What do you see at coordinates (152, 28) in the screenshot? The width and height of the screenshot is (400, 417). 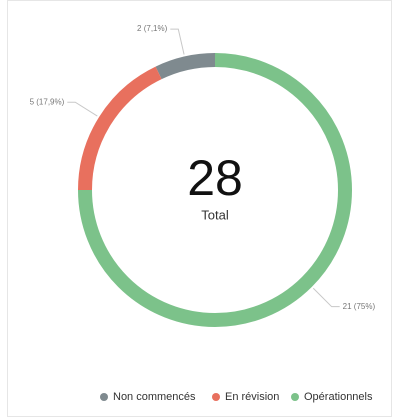 I see `data-label: 2 (7,1%)` at bounding box center [152, 28].